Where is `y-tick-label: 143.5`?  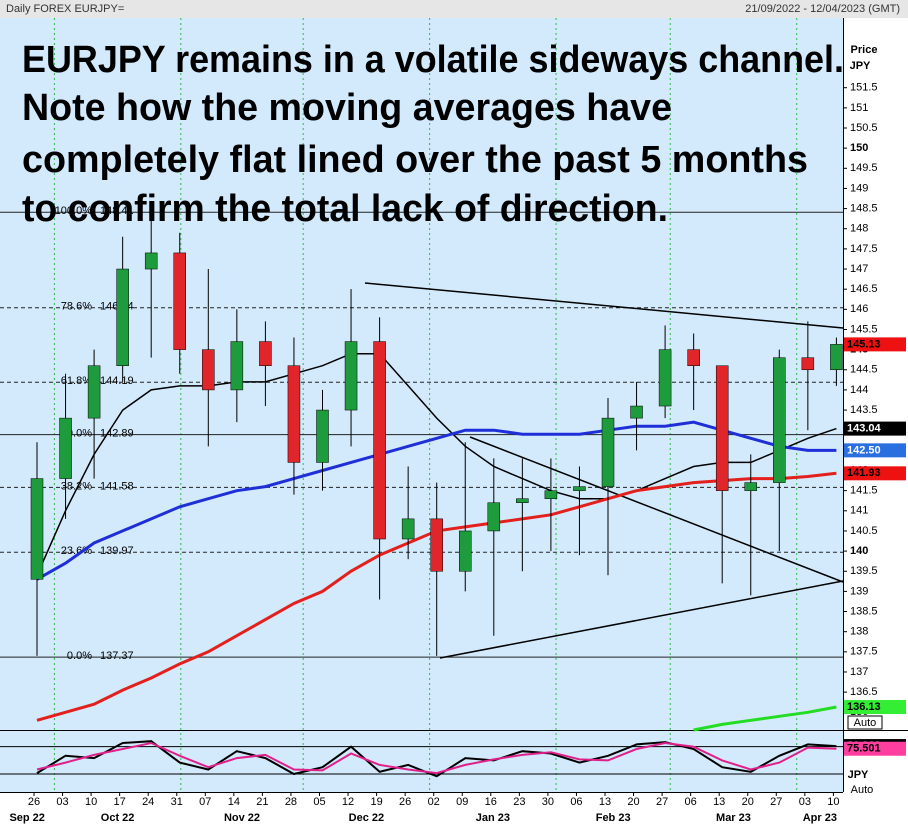
y-tick-label: 143.5 is located at coordinates (864, 410).